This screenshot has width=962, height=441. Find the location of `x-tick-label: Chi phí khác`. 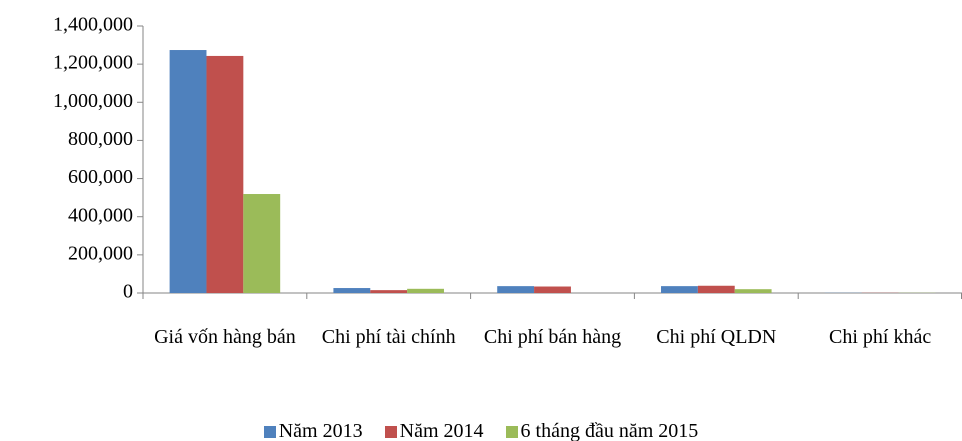

x-tick-label: Chi phí khác is located at coordinates (880, 337).